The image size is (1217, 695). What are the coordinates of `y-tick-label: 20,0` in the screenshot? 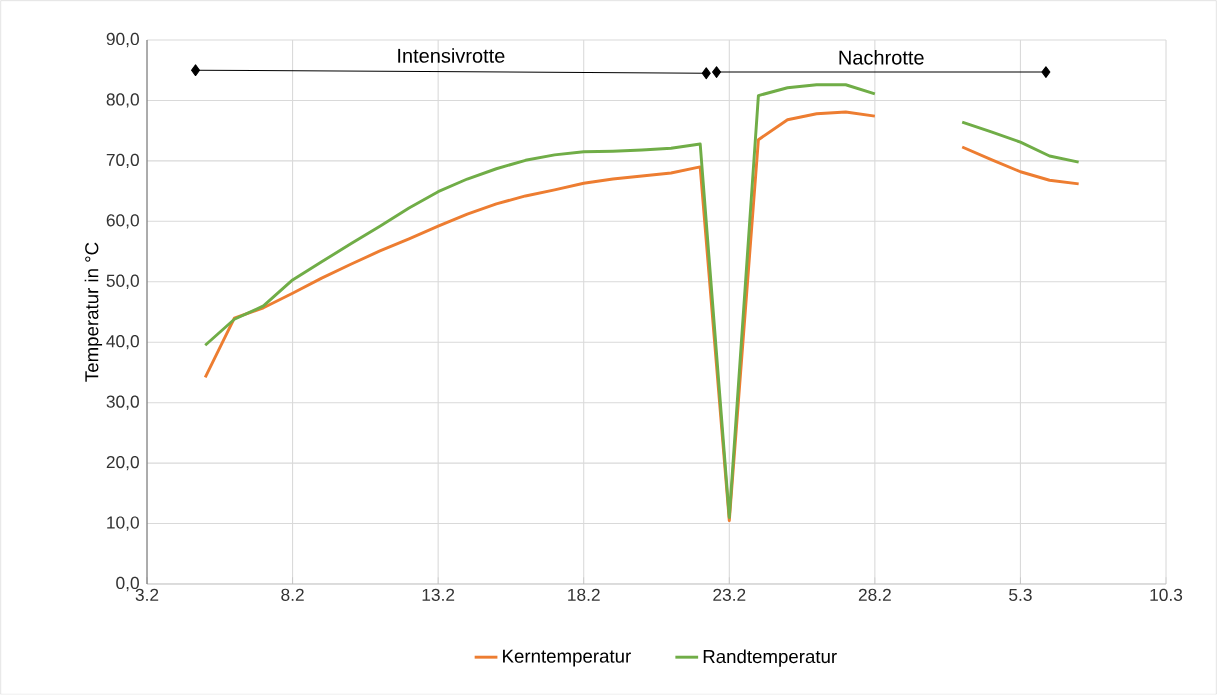 It's located at (122, 463).